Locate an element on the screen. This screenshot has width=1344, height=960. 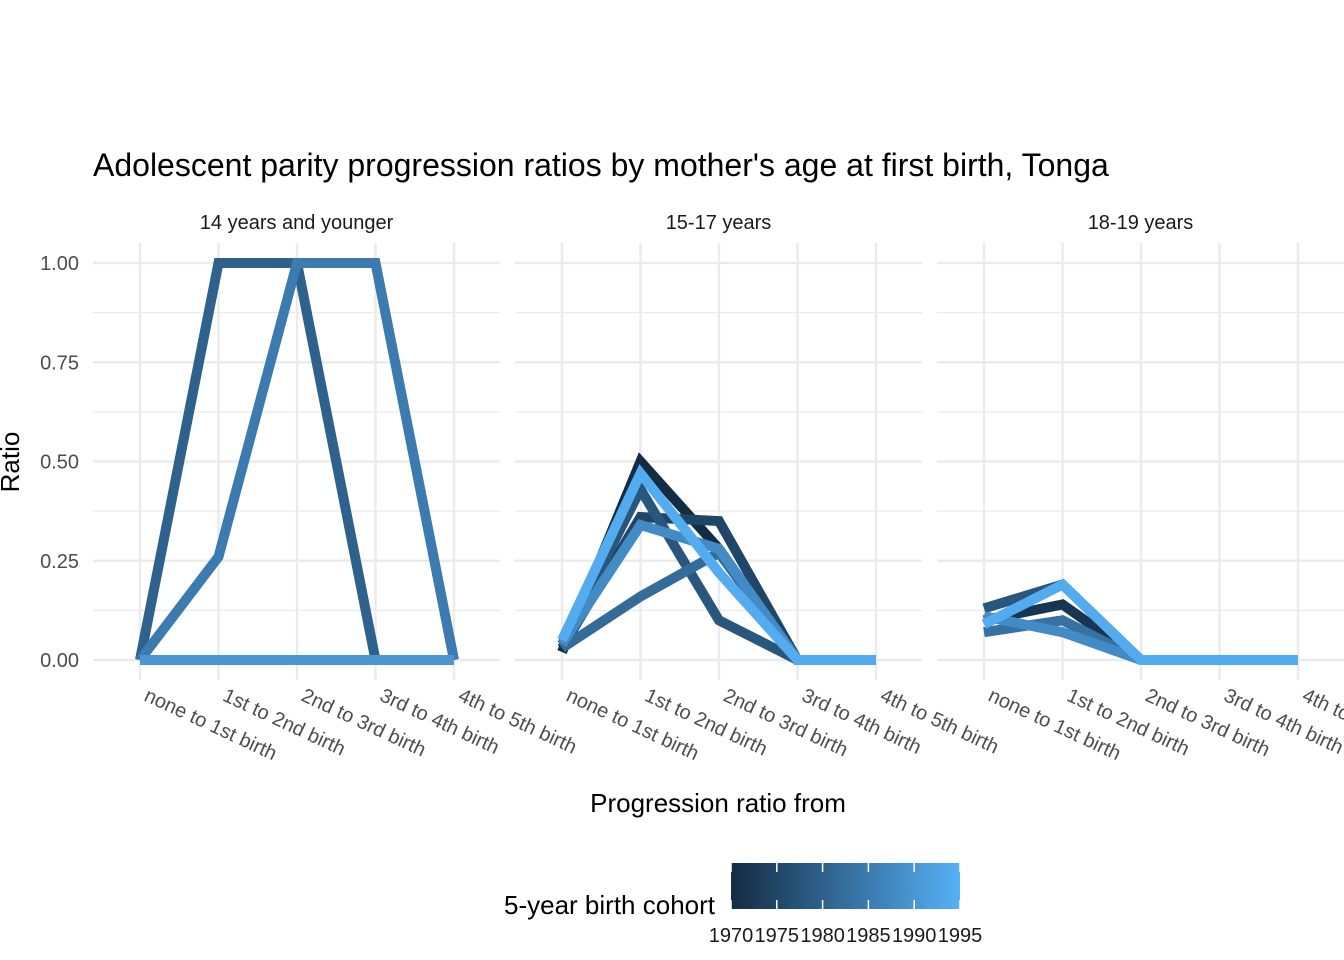
legend-tick-label: 1980 is located at coordinates (822, 936).